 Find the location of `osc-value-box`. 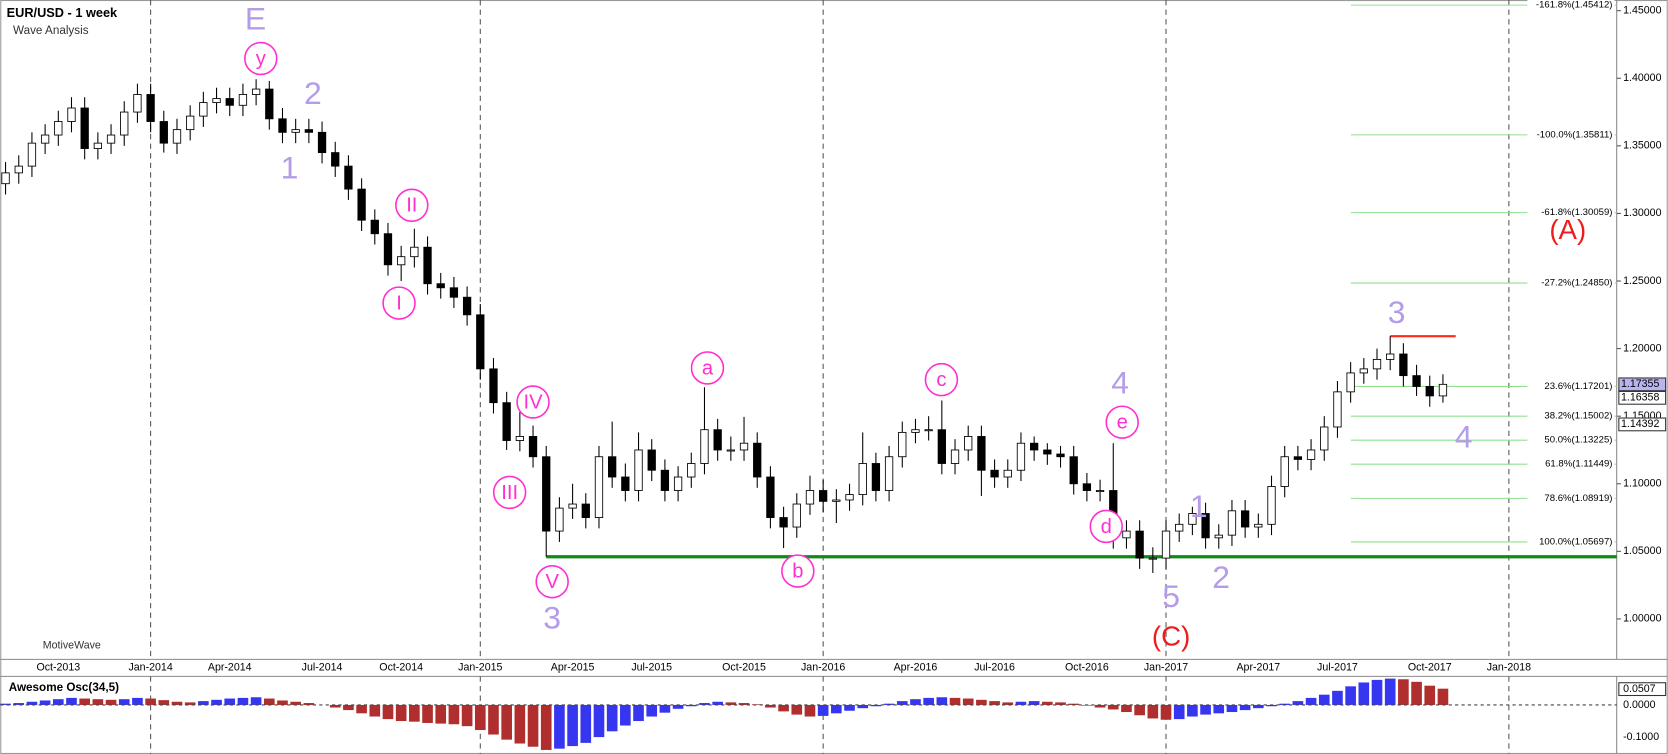

osc-value-box is located at coordinates (1642, 689).